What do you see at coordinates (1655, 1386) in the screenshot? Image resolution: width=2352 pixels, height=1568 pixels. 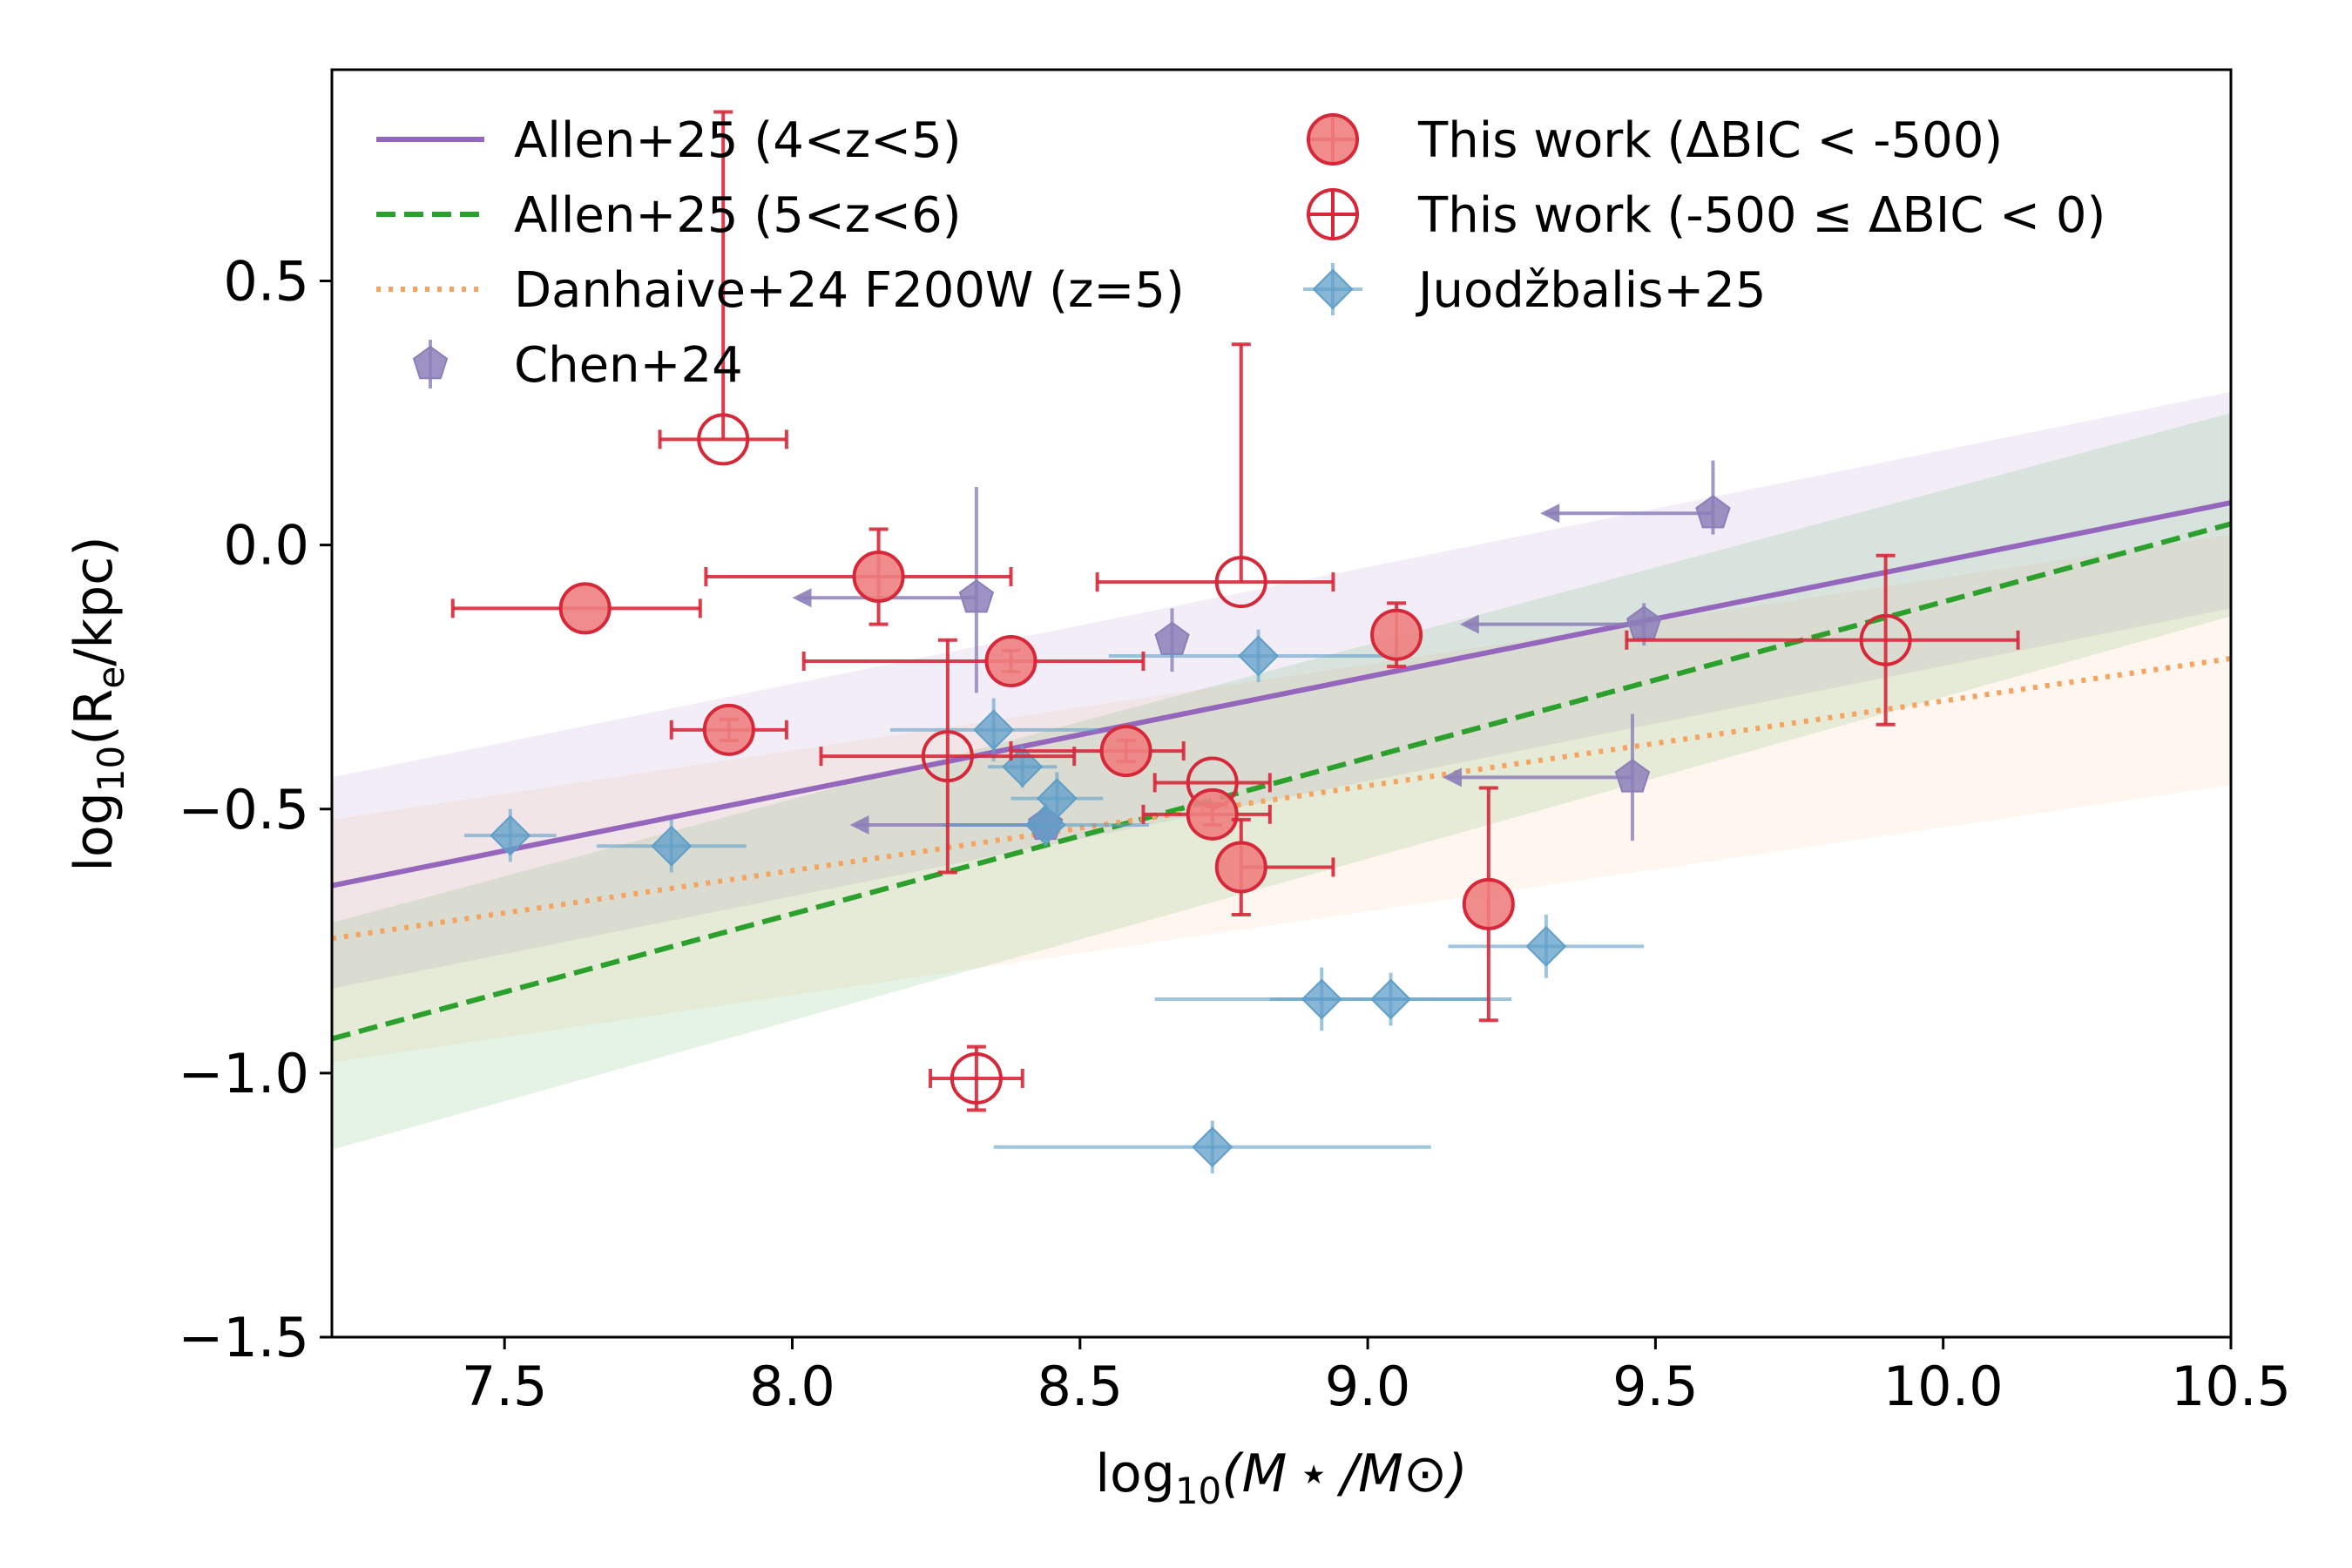 I see `x-tick-label: 9.5` at bounding box center [1655, 1386].